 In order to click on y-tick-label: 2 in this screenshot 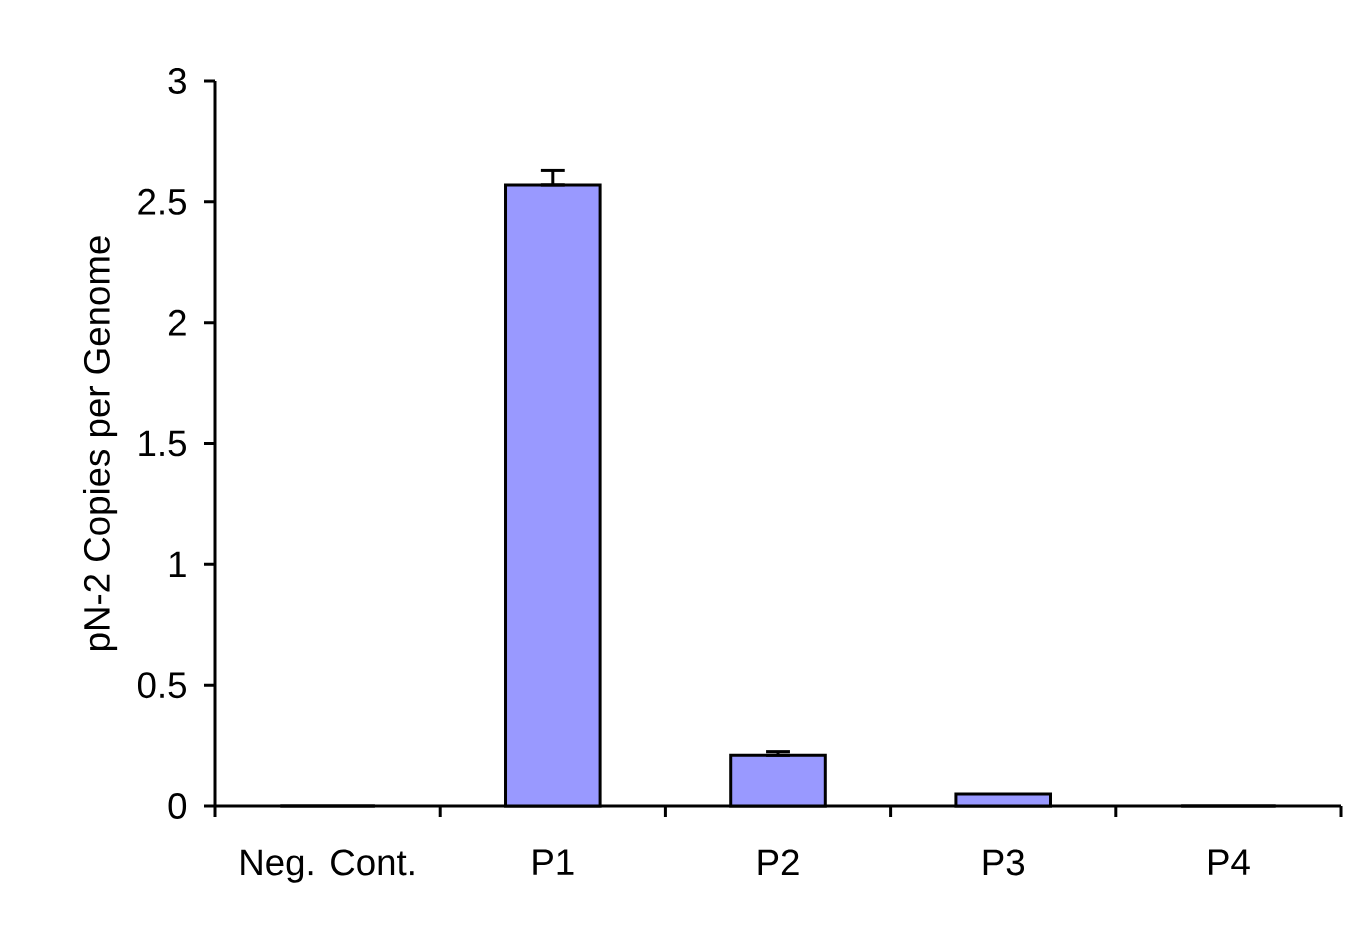, I will do `click(177, 322)`.